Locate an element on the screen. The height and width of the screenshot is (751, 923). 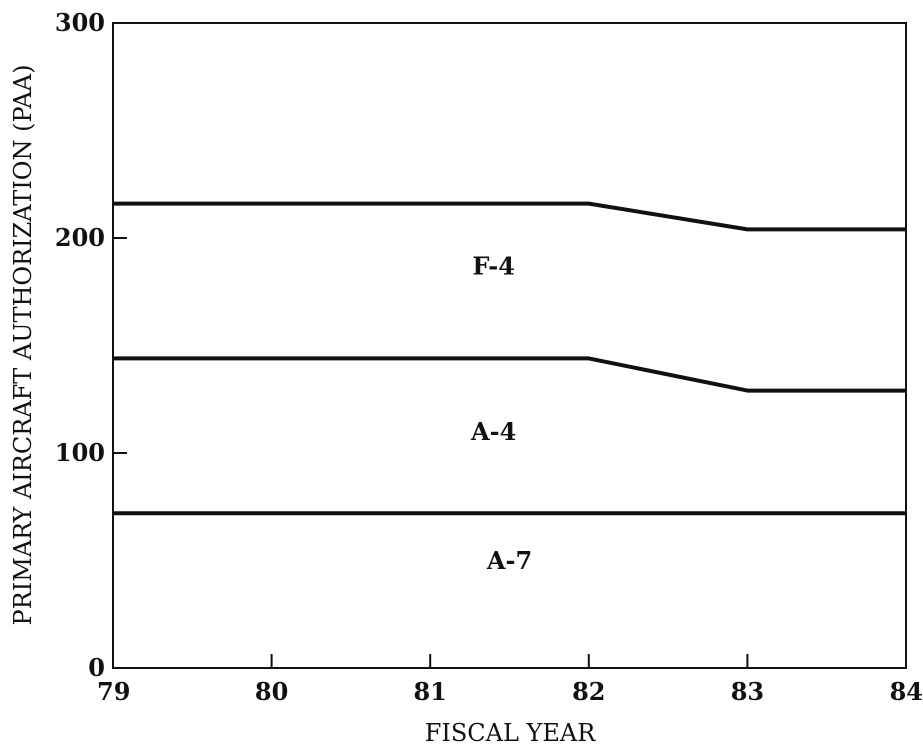
region-label-a-4: A-4 is located at coordinates (493, 431).